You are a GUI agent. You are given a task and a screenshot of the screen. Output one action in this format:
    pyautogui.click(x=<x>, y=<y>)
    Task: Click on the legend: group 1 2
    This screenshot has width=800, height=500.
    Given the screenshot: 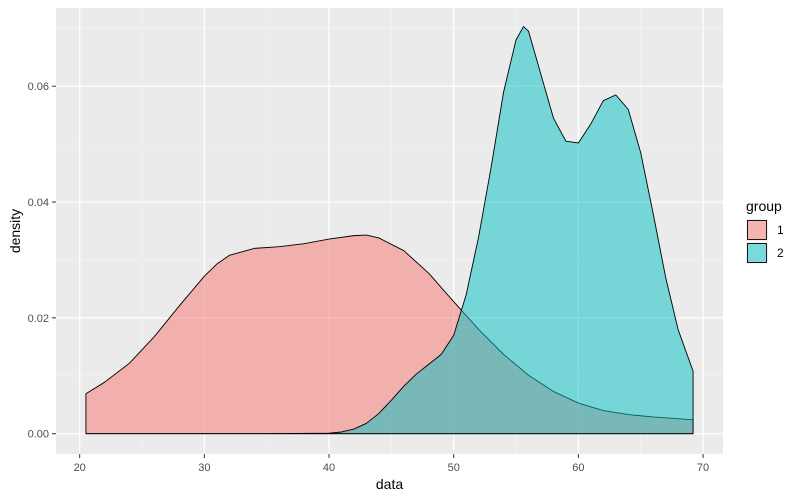 What is the action you would take?
    pyautogui.click(x=765, y=231)
    